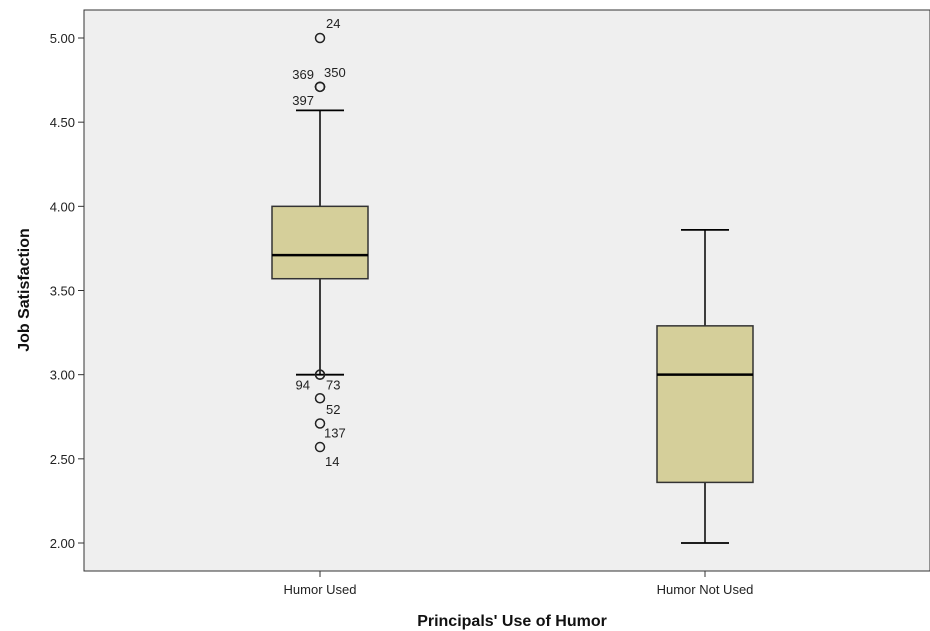 The height and width of the screenshot is (631, 930). I want to click on outlier-label: 24, so click(333, 23).